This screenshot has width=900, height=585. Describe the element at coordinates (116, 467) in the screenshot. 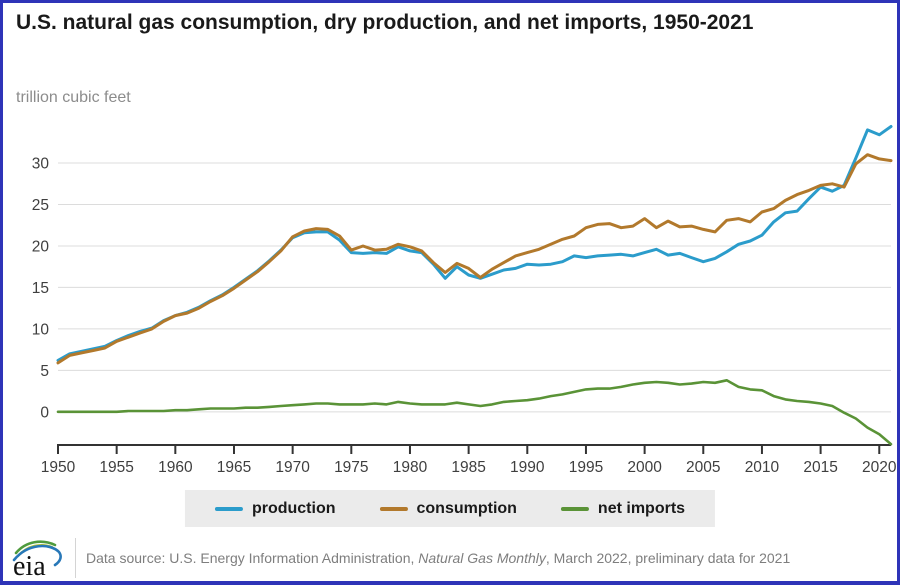

I see `x-tick-label: 1955` at that location.